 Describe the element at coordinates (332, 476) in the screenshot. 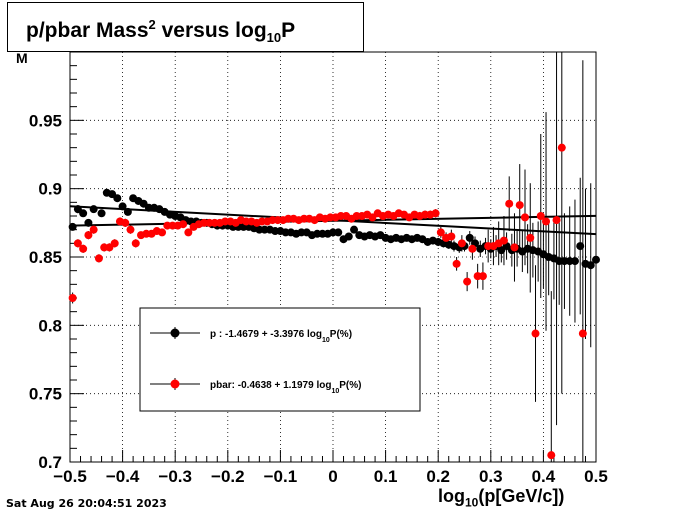

I see `x-tick-label: 0` at that location.